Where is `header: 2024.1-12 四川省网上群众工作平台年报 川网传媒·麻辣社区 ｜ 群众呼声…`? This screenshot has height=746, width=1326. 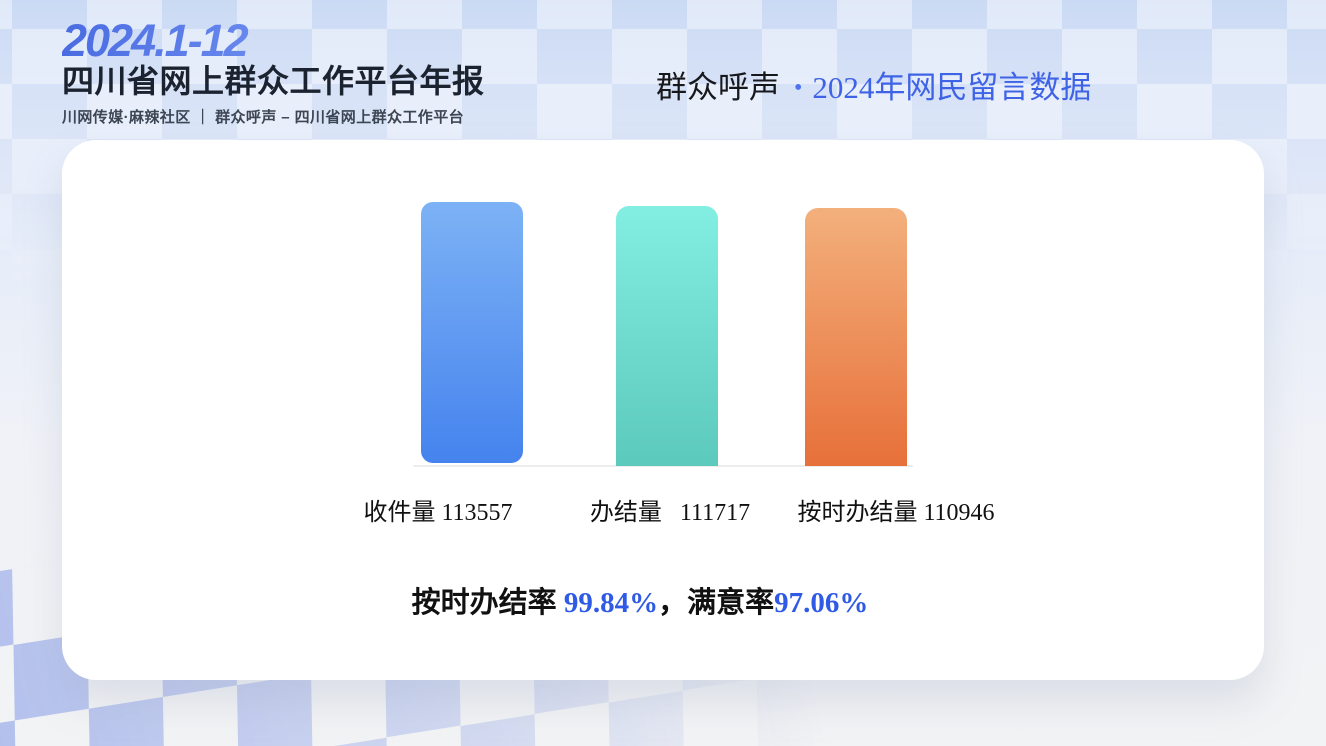 header: 2024.1-12 四川省网上群众工作平台年报 川网传媒·麻辣社区 ｜ 群众呼声… is located at coordinates (273, 72).